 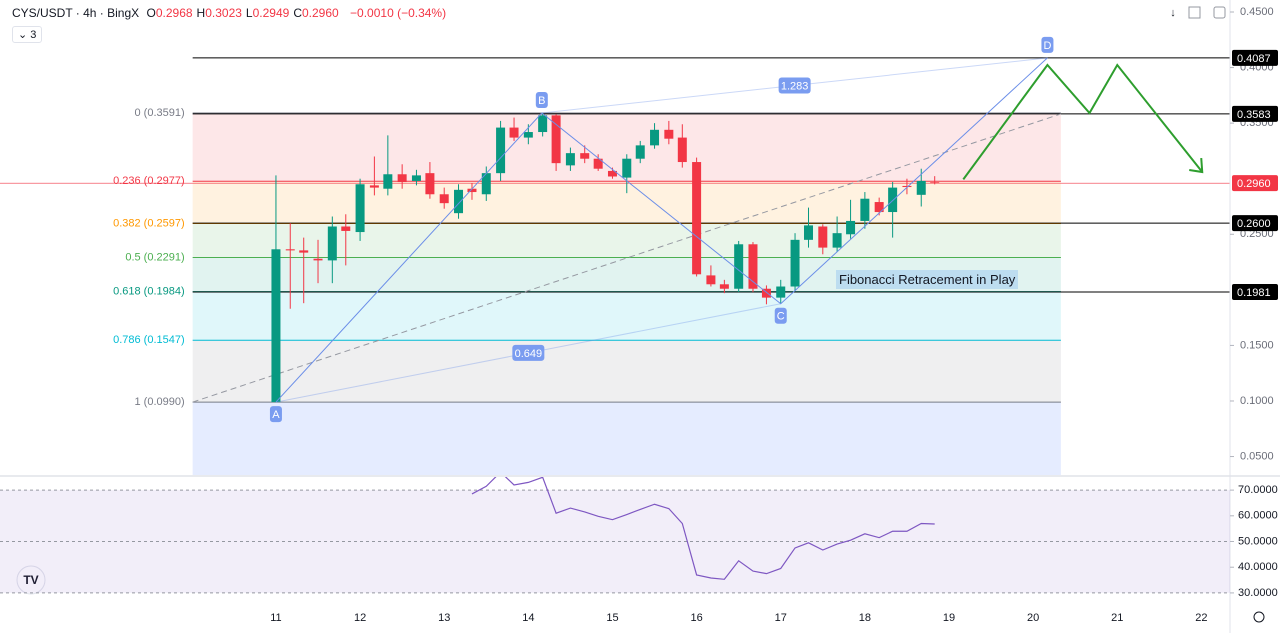 What do you see at coordinates (1257, 456) in the screenshot?
I see `y-tick-label: 0.0500` at bounding box center [1257, 456].